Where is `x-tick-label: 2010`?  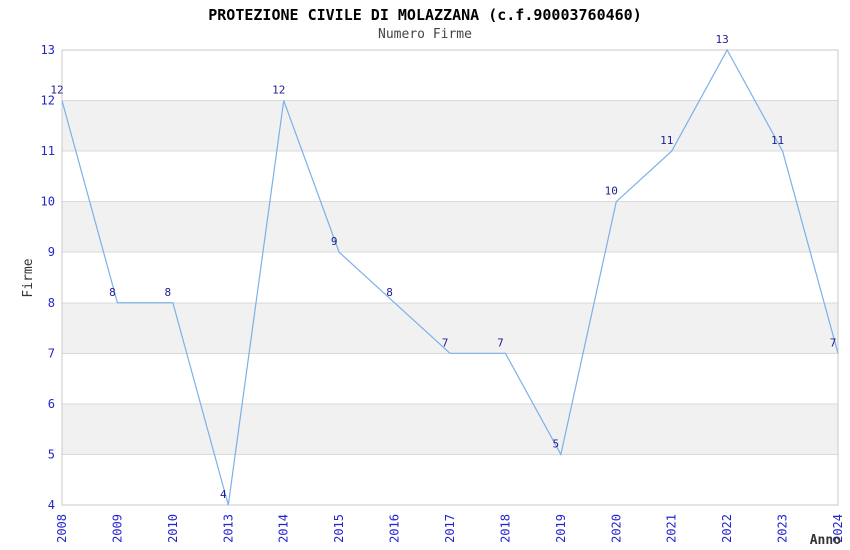 x-tick-label: 2010 is located at coordinates (173, 528).